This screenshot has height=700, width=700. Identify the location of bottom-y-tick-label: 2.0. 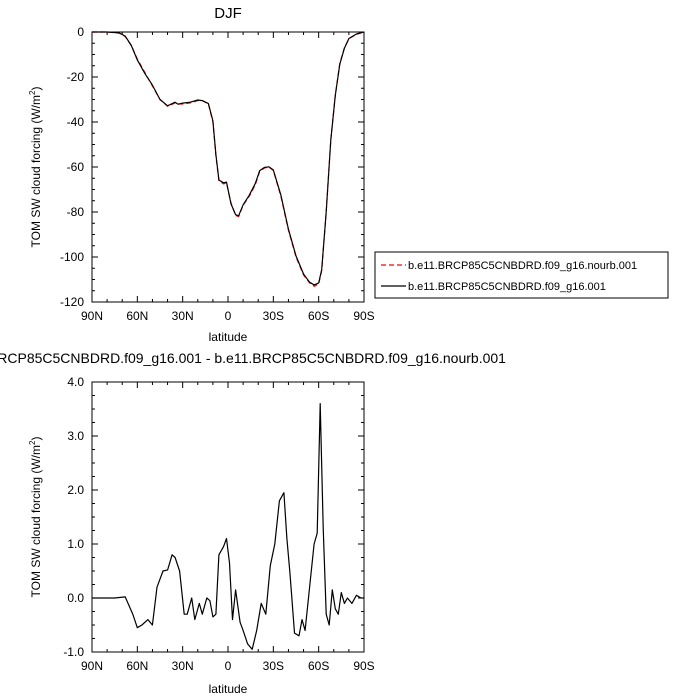
(75, 490).